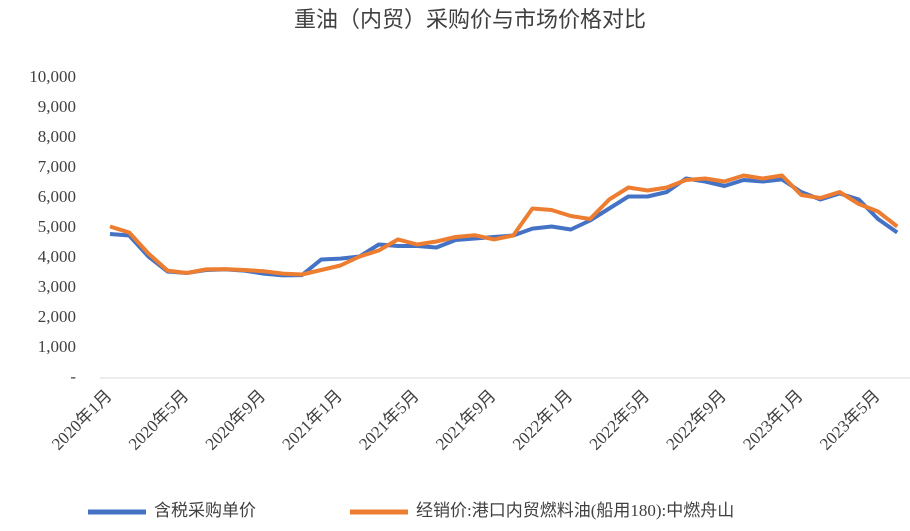  Describe the element at coordinates (466, 420) in the screenshot. I see `x-tick-label: 2021年9月` at that location.